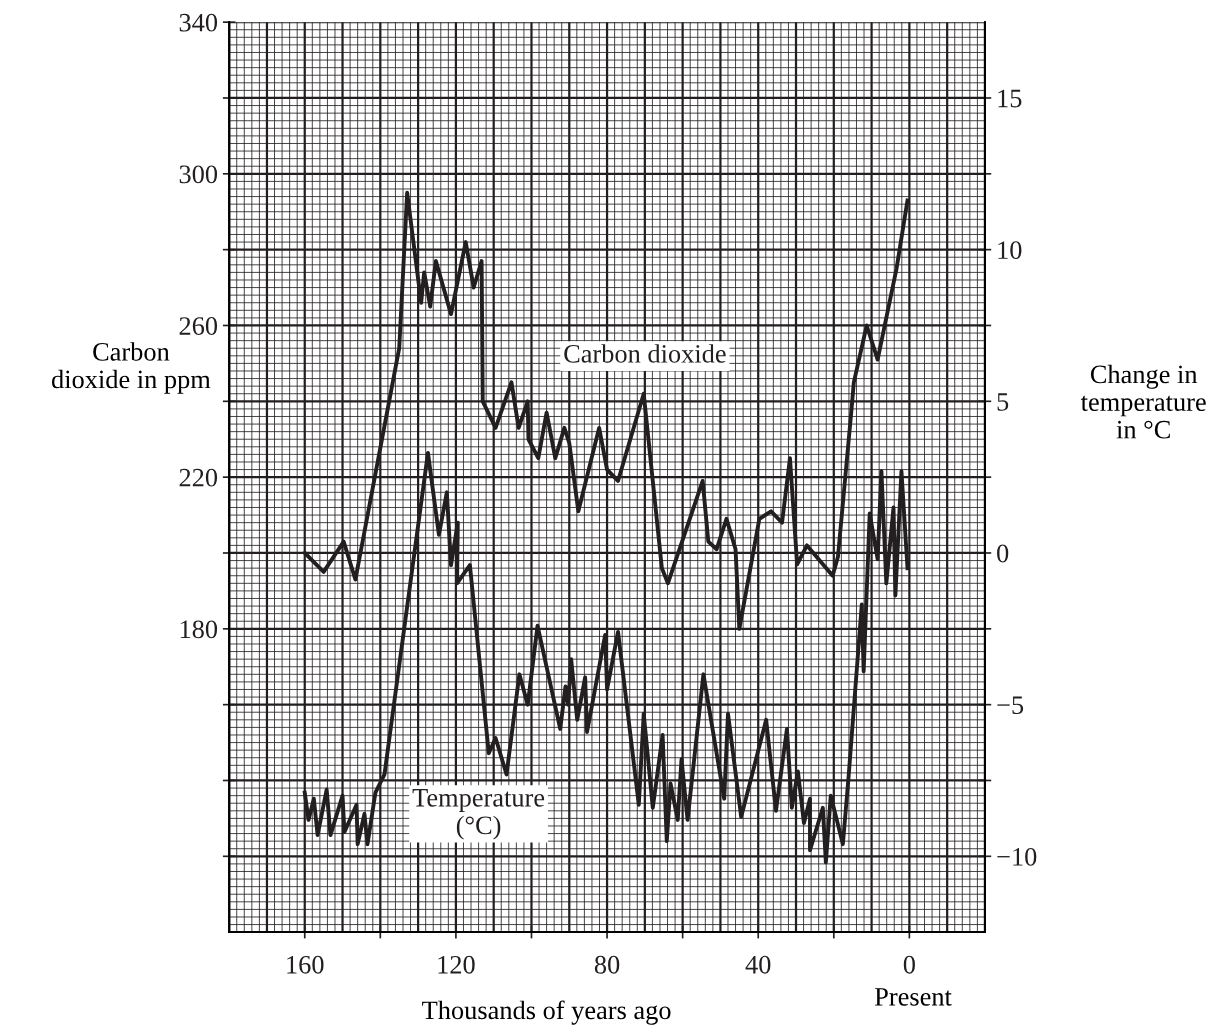  Describe the element at coordinates (1003, 553) in the screenshot. I see `y2-tick-label: 0` at that location.